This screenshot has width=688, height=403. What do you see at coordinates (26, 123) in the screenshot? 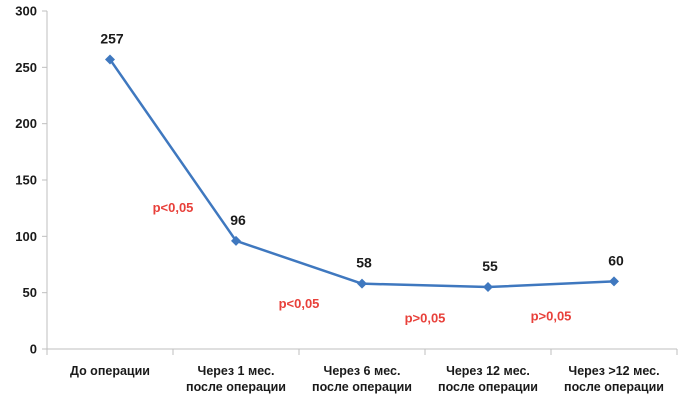
I see `y-tick-label: 200` at bounding box center [26, 123].